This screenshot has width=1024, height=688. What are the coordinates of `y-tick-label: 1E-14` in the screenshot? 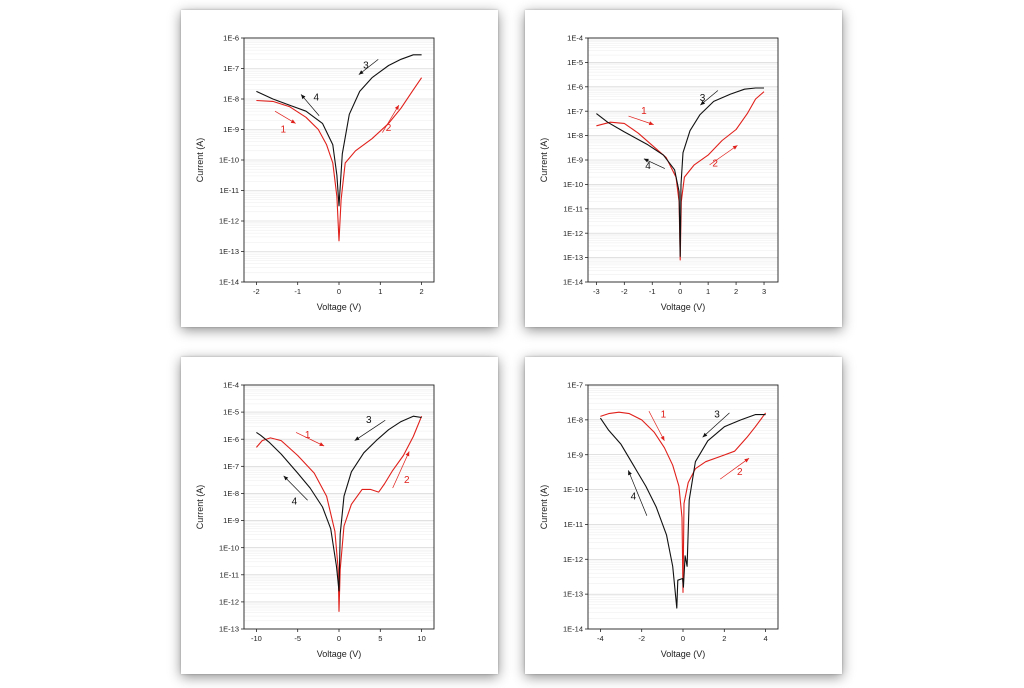 It's located at (229, 282).